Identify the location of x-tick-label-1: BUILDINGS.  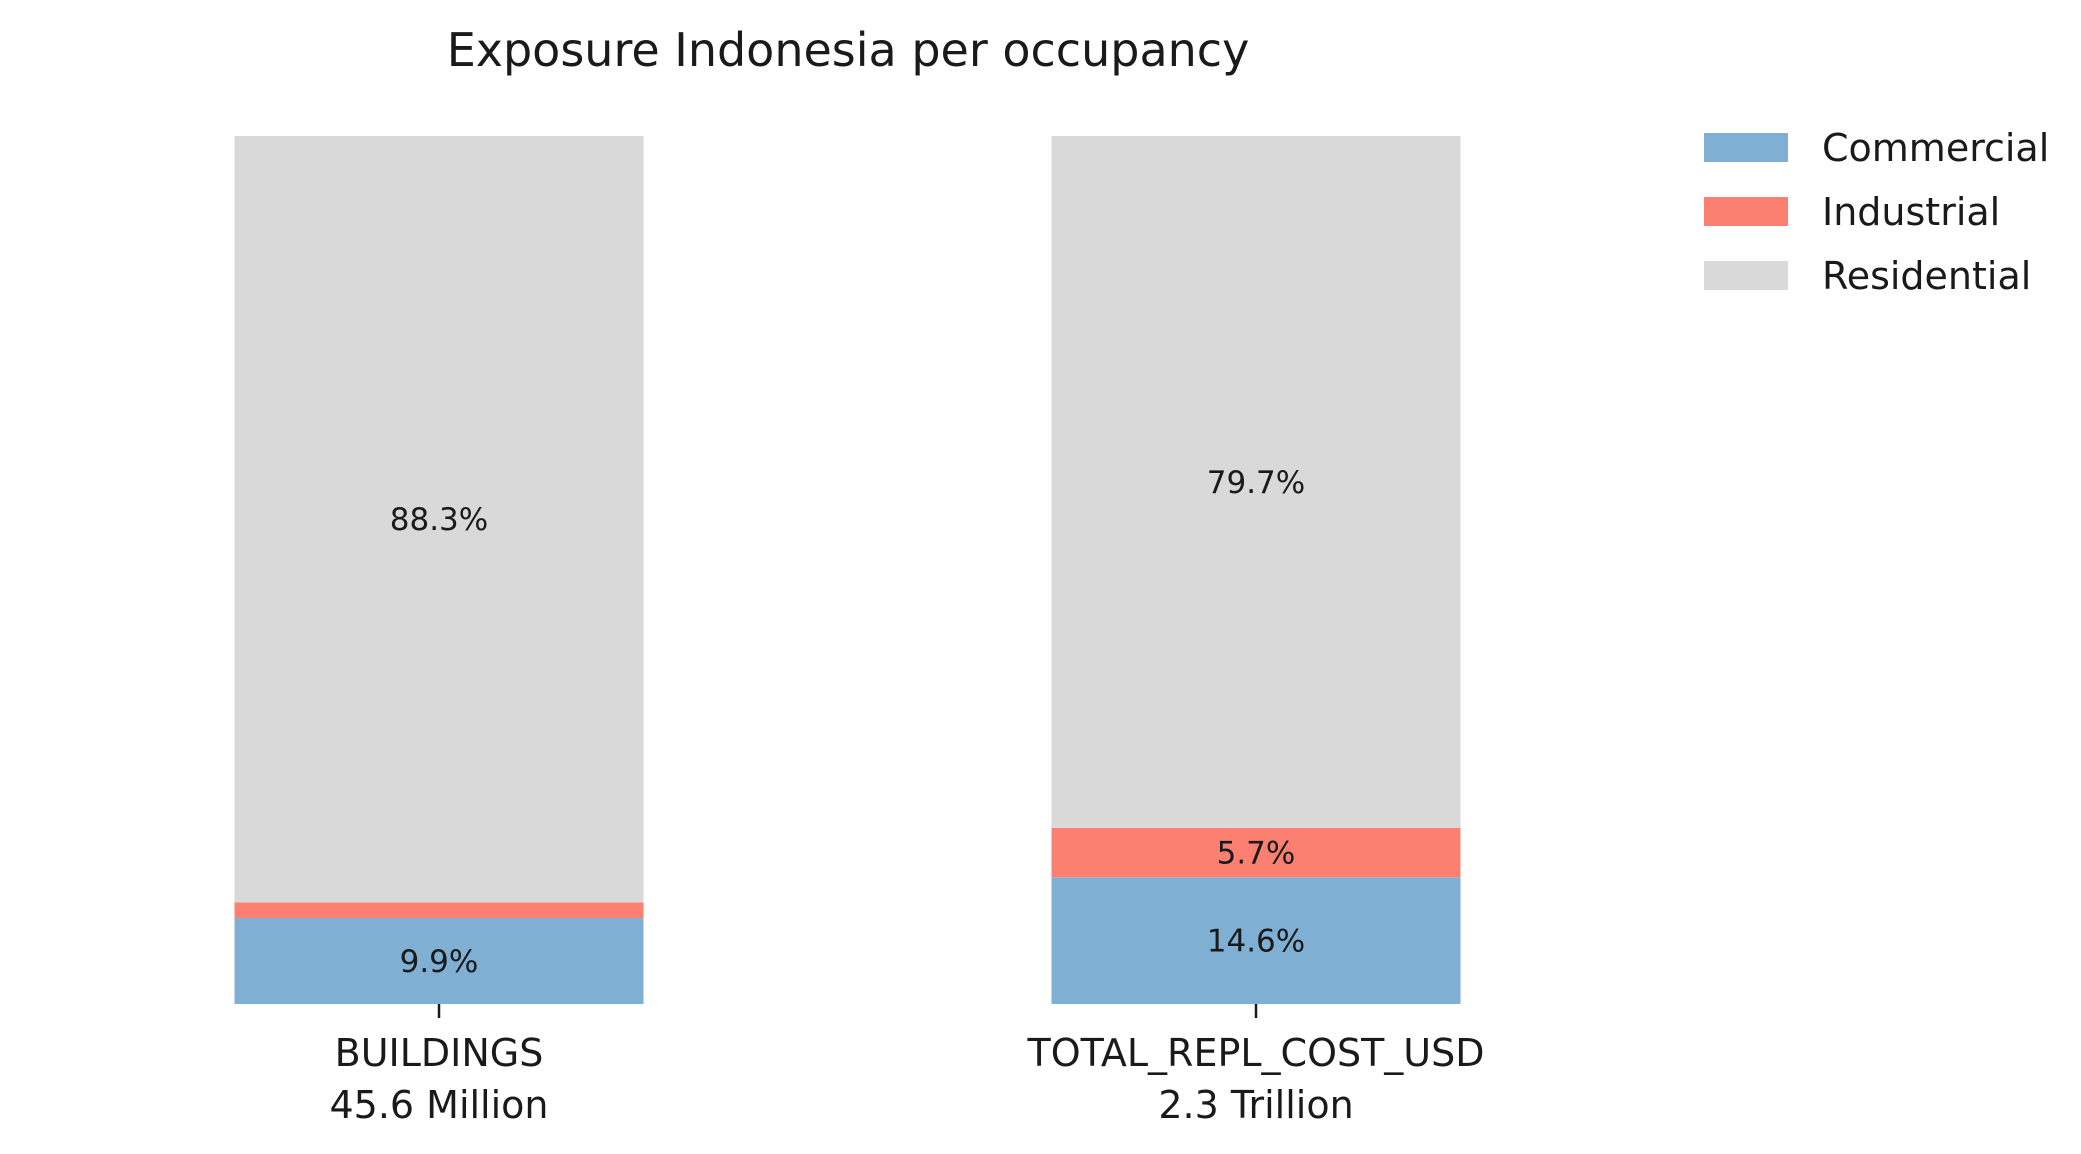
(439, 1053).